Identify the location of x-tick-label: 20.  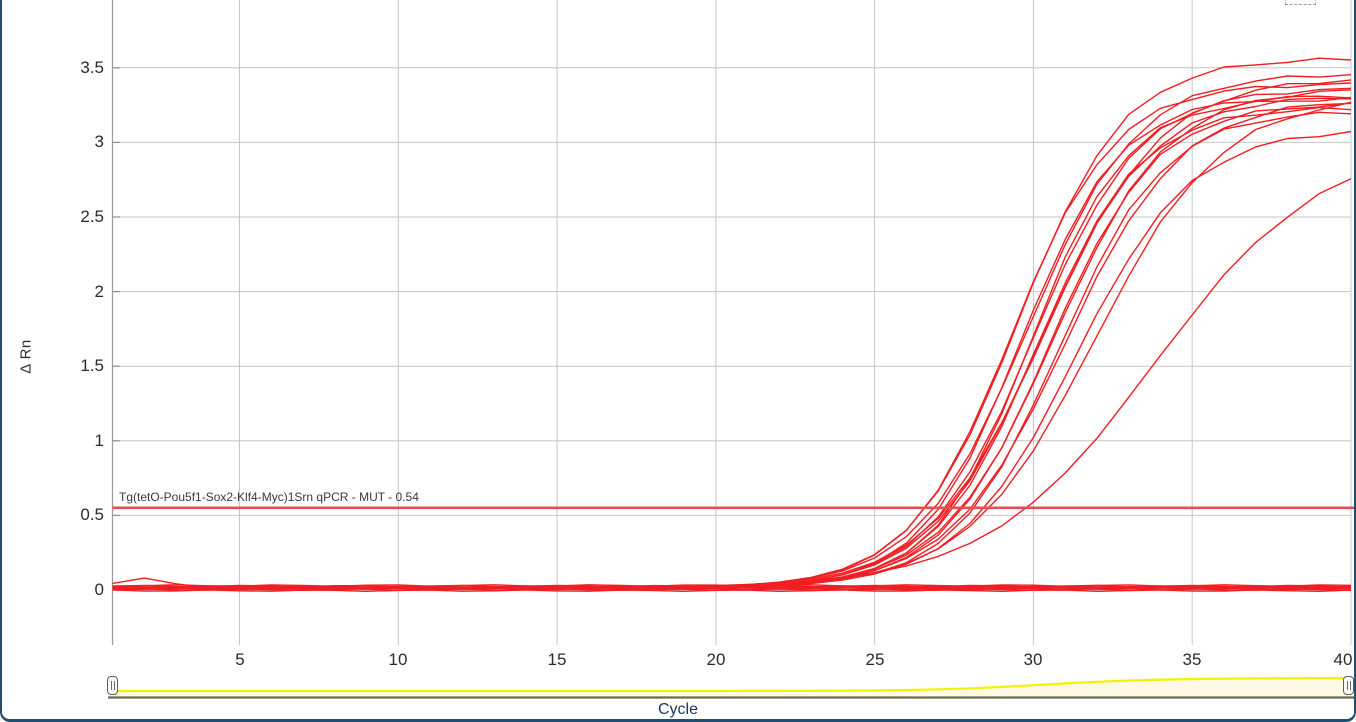
(716, 659).